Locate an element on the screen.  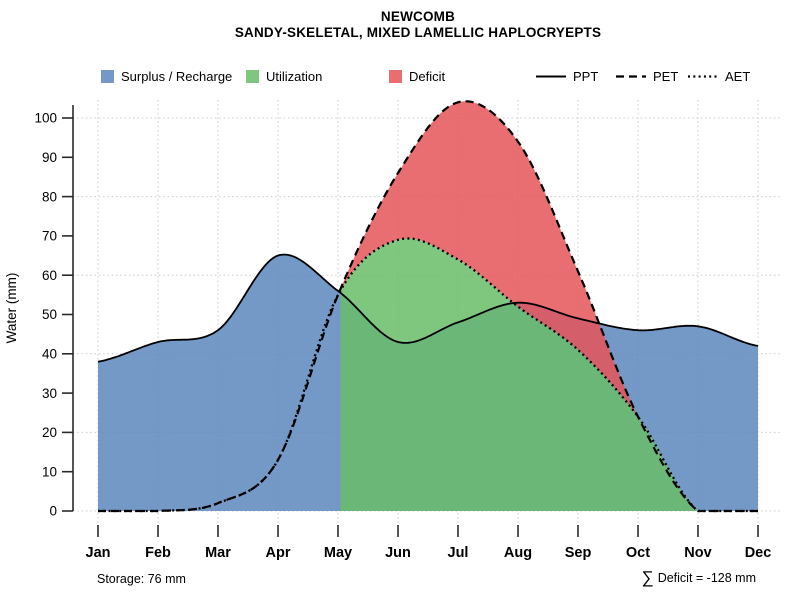
solid-line-icon is located at coordinates (551, 76).